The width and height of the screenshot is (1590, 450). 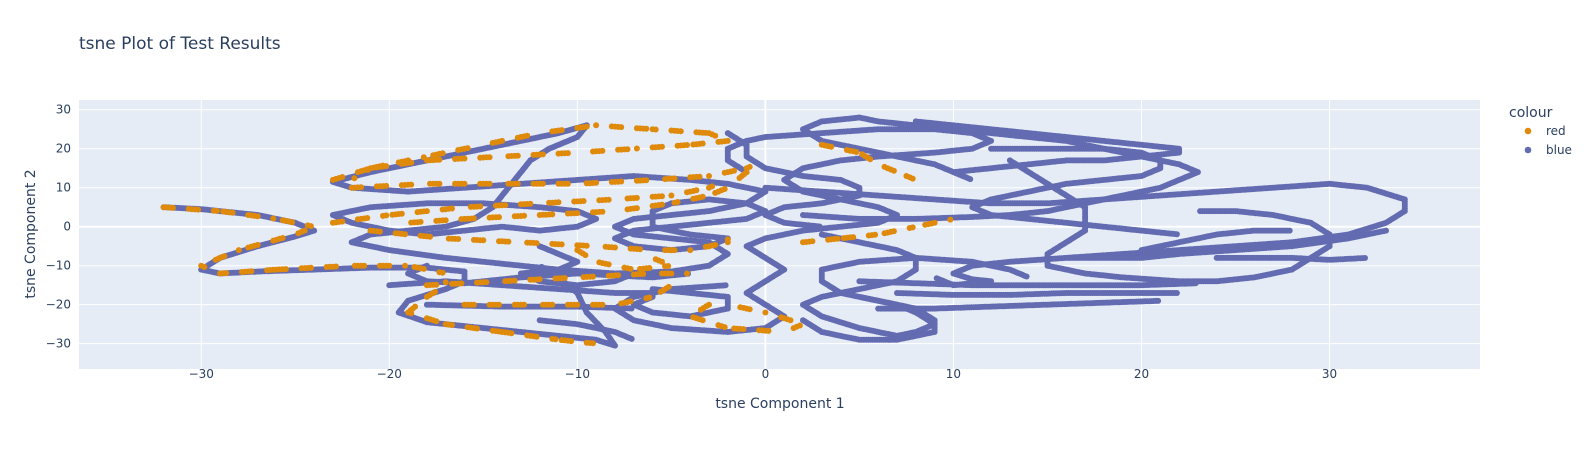 What do you see at coordinates (180, 44) in the screenshot?
I see `chart-title: tsne Plot of Test Results` at bounding box center [180, 44].